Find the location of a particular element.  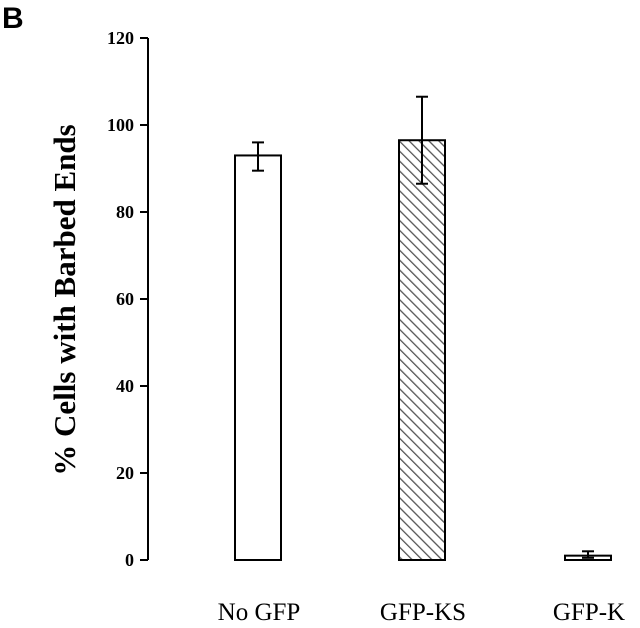

x-category-label: No GFP is located at coordinates (259, 612).